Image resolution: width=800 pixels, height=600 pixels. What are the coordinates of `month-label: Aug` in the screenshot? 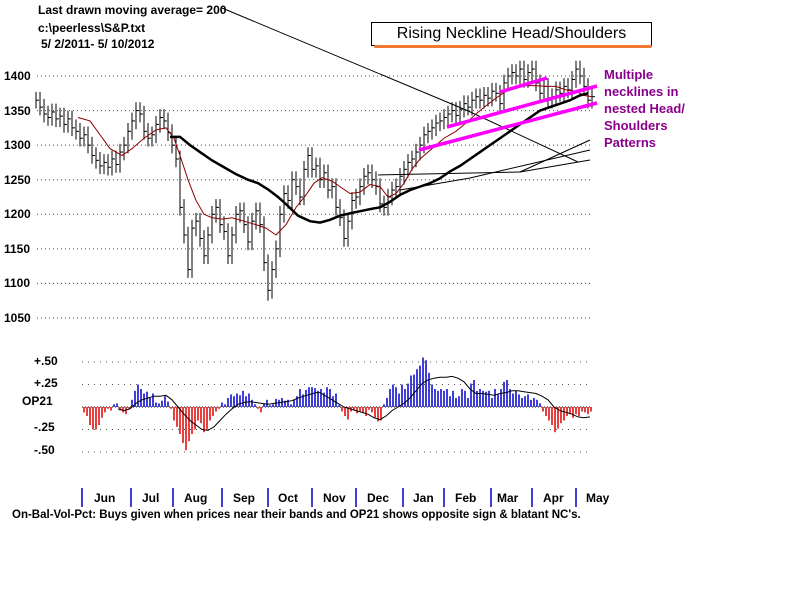 It's located at (196, 498).